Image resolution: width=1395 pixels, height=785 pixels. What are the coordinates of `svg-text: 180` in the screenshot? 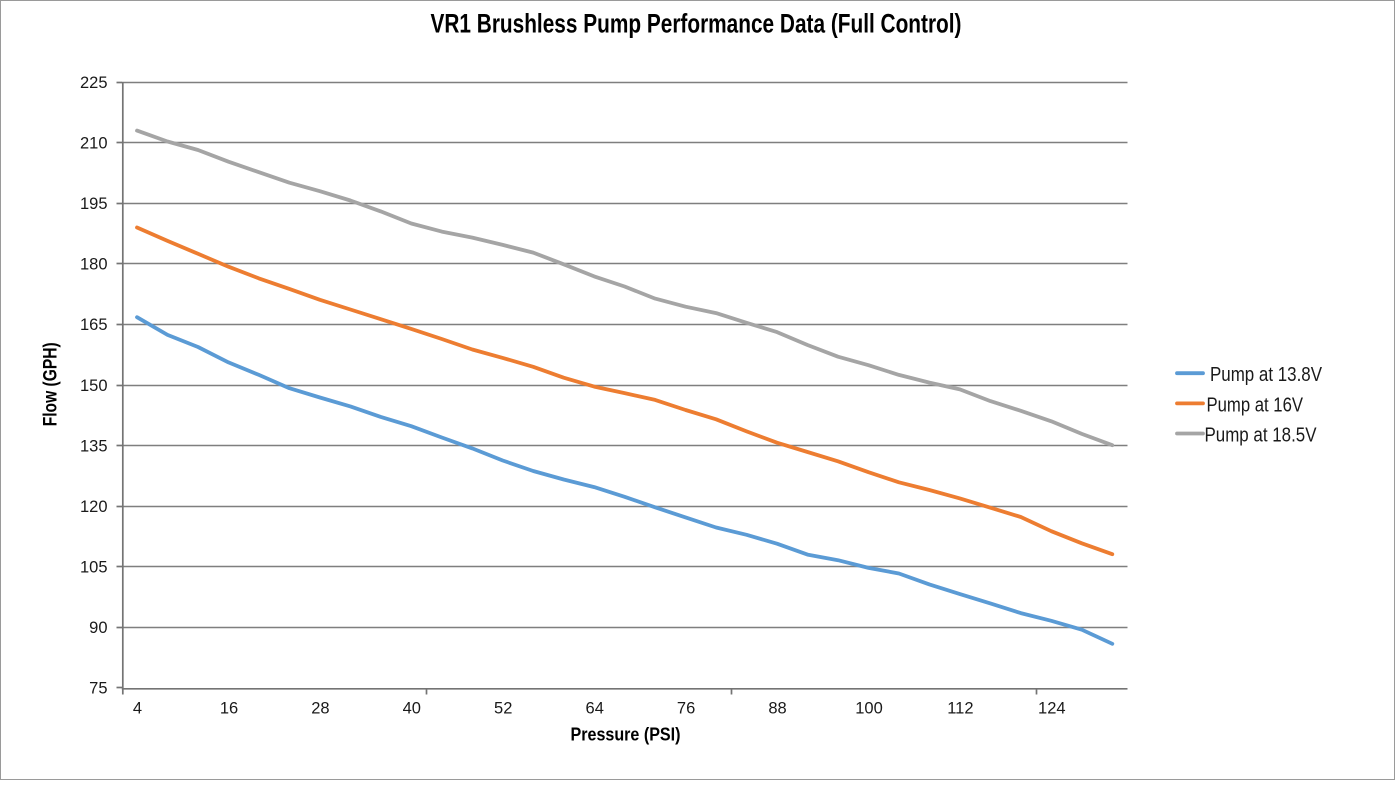 It's located at (94, 265).